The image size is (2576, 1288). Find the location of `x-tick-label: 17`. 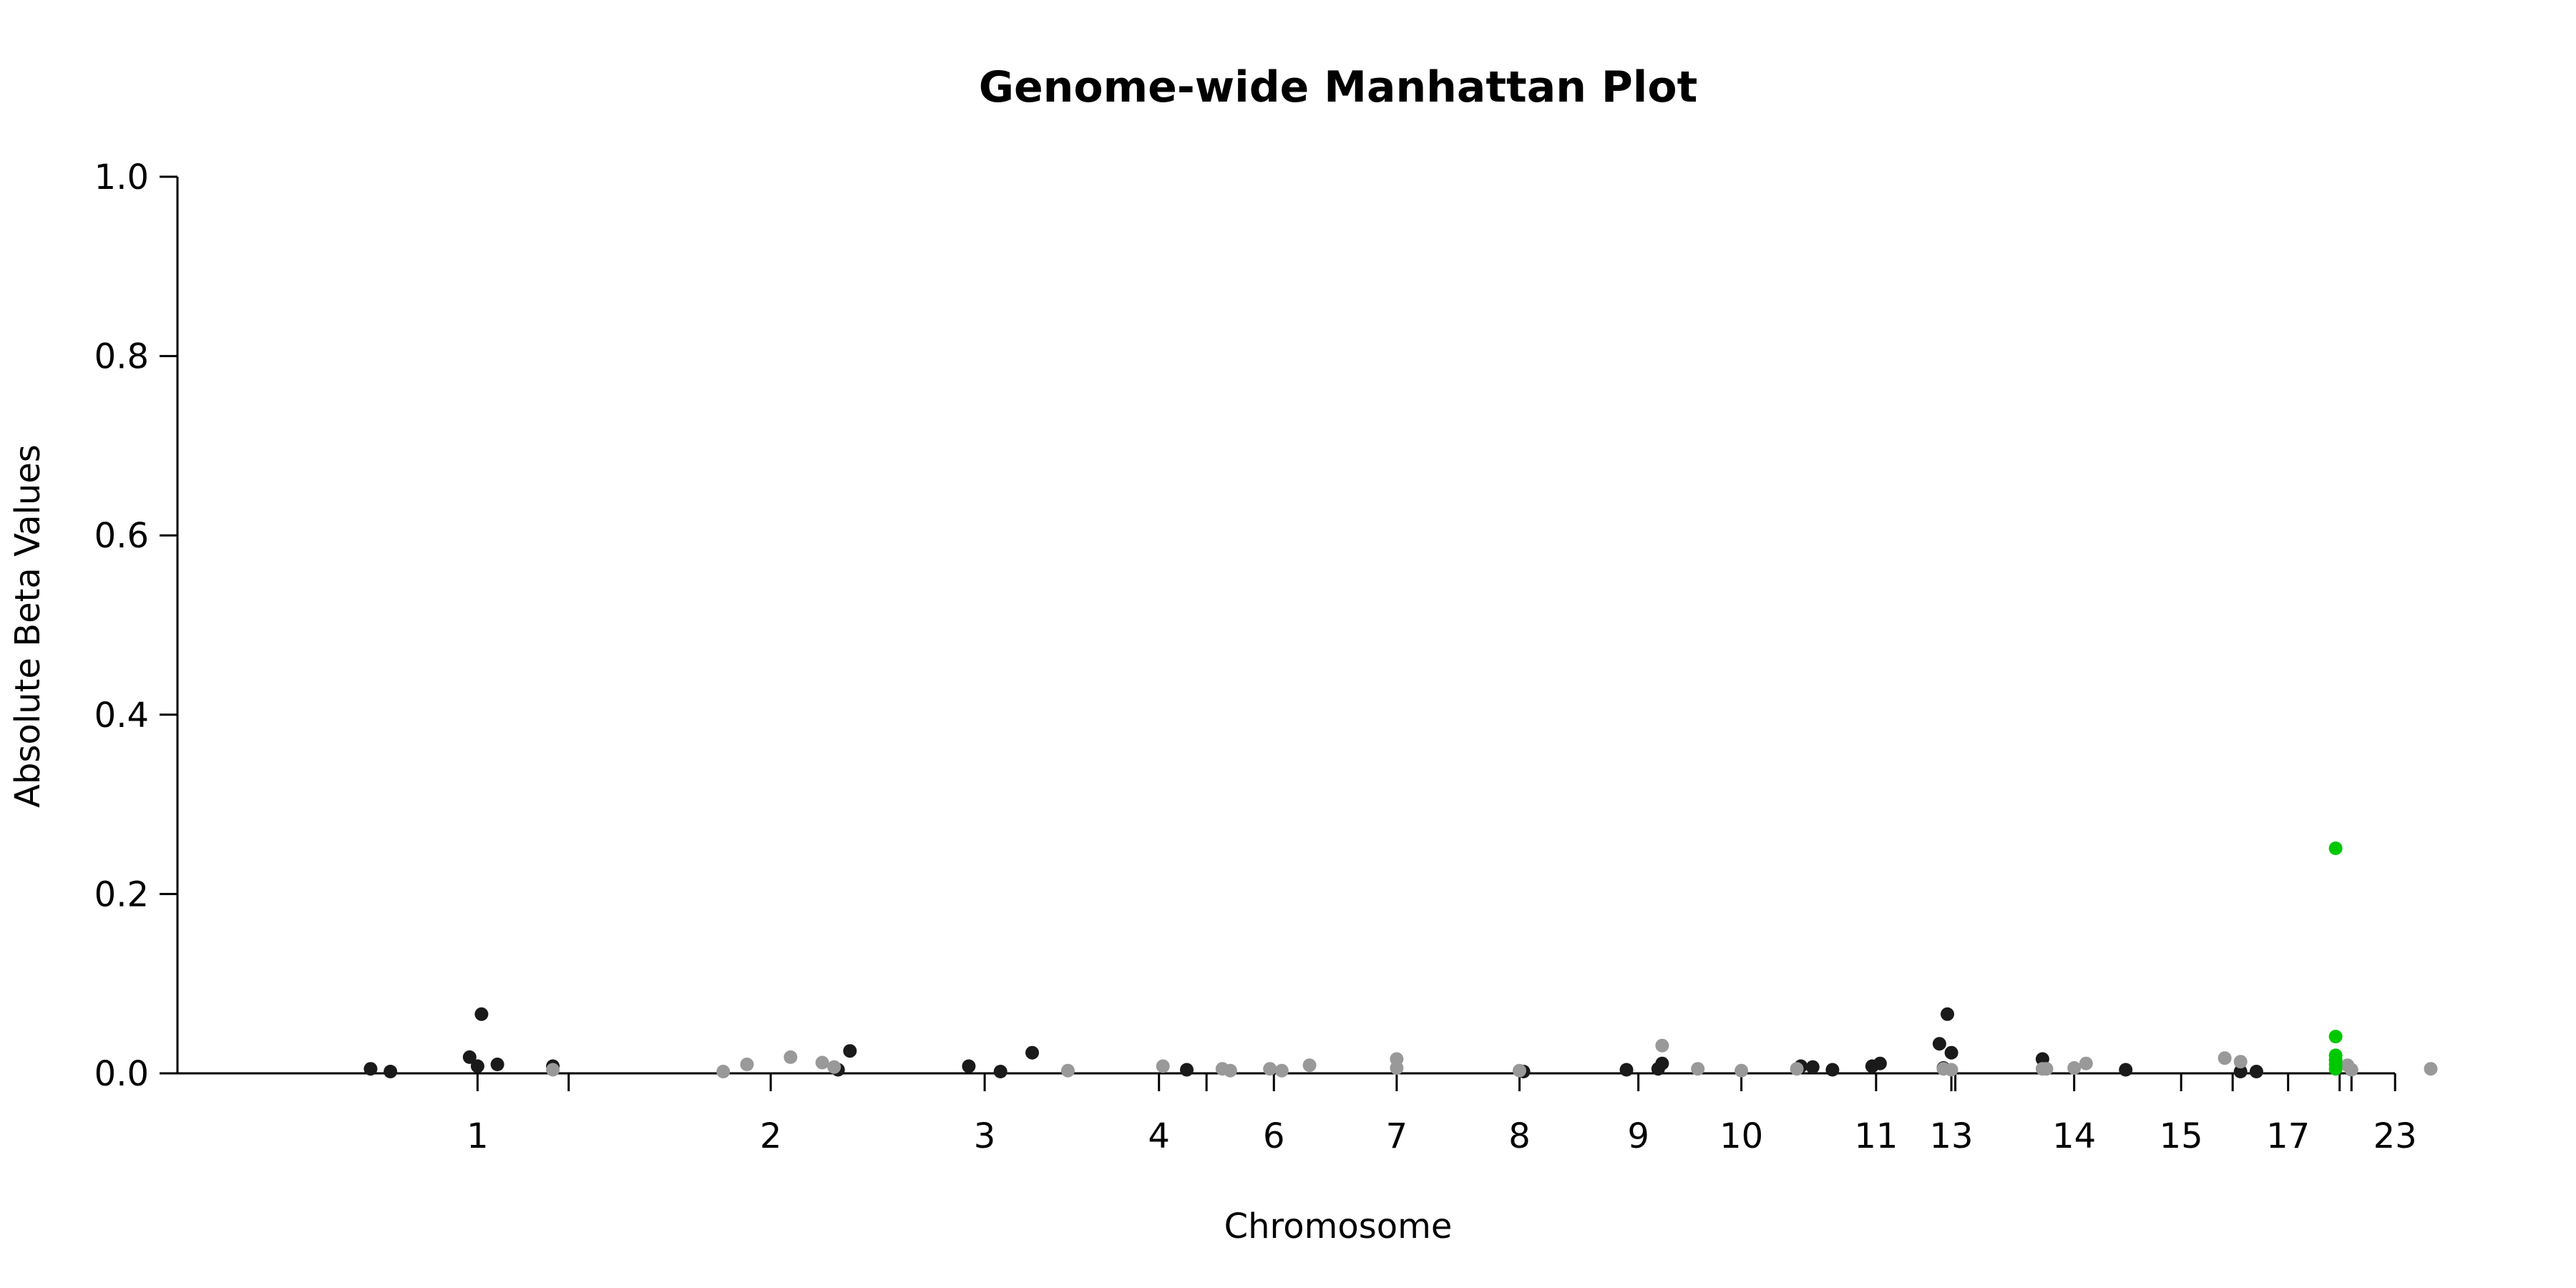

x-tick-label: 17 is located at coordinates (2288, 1136).